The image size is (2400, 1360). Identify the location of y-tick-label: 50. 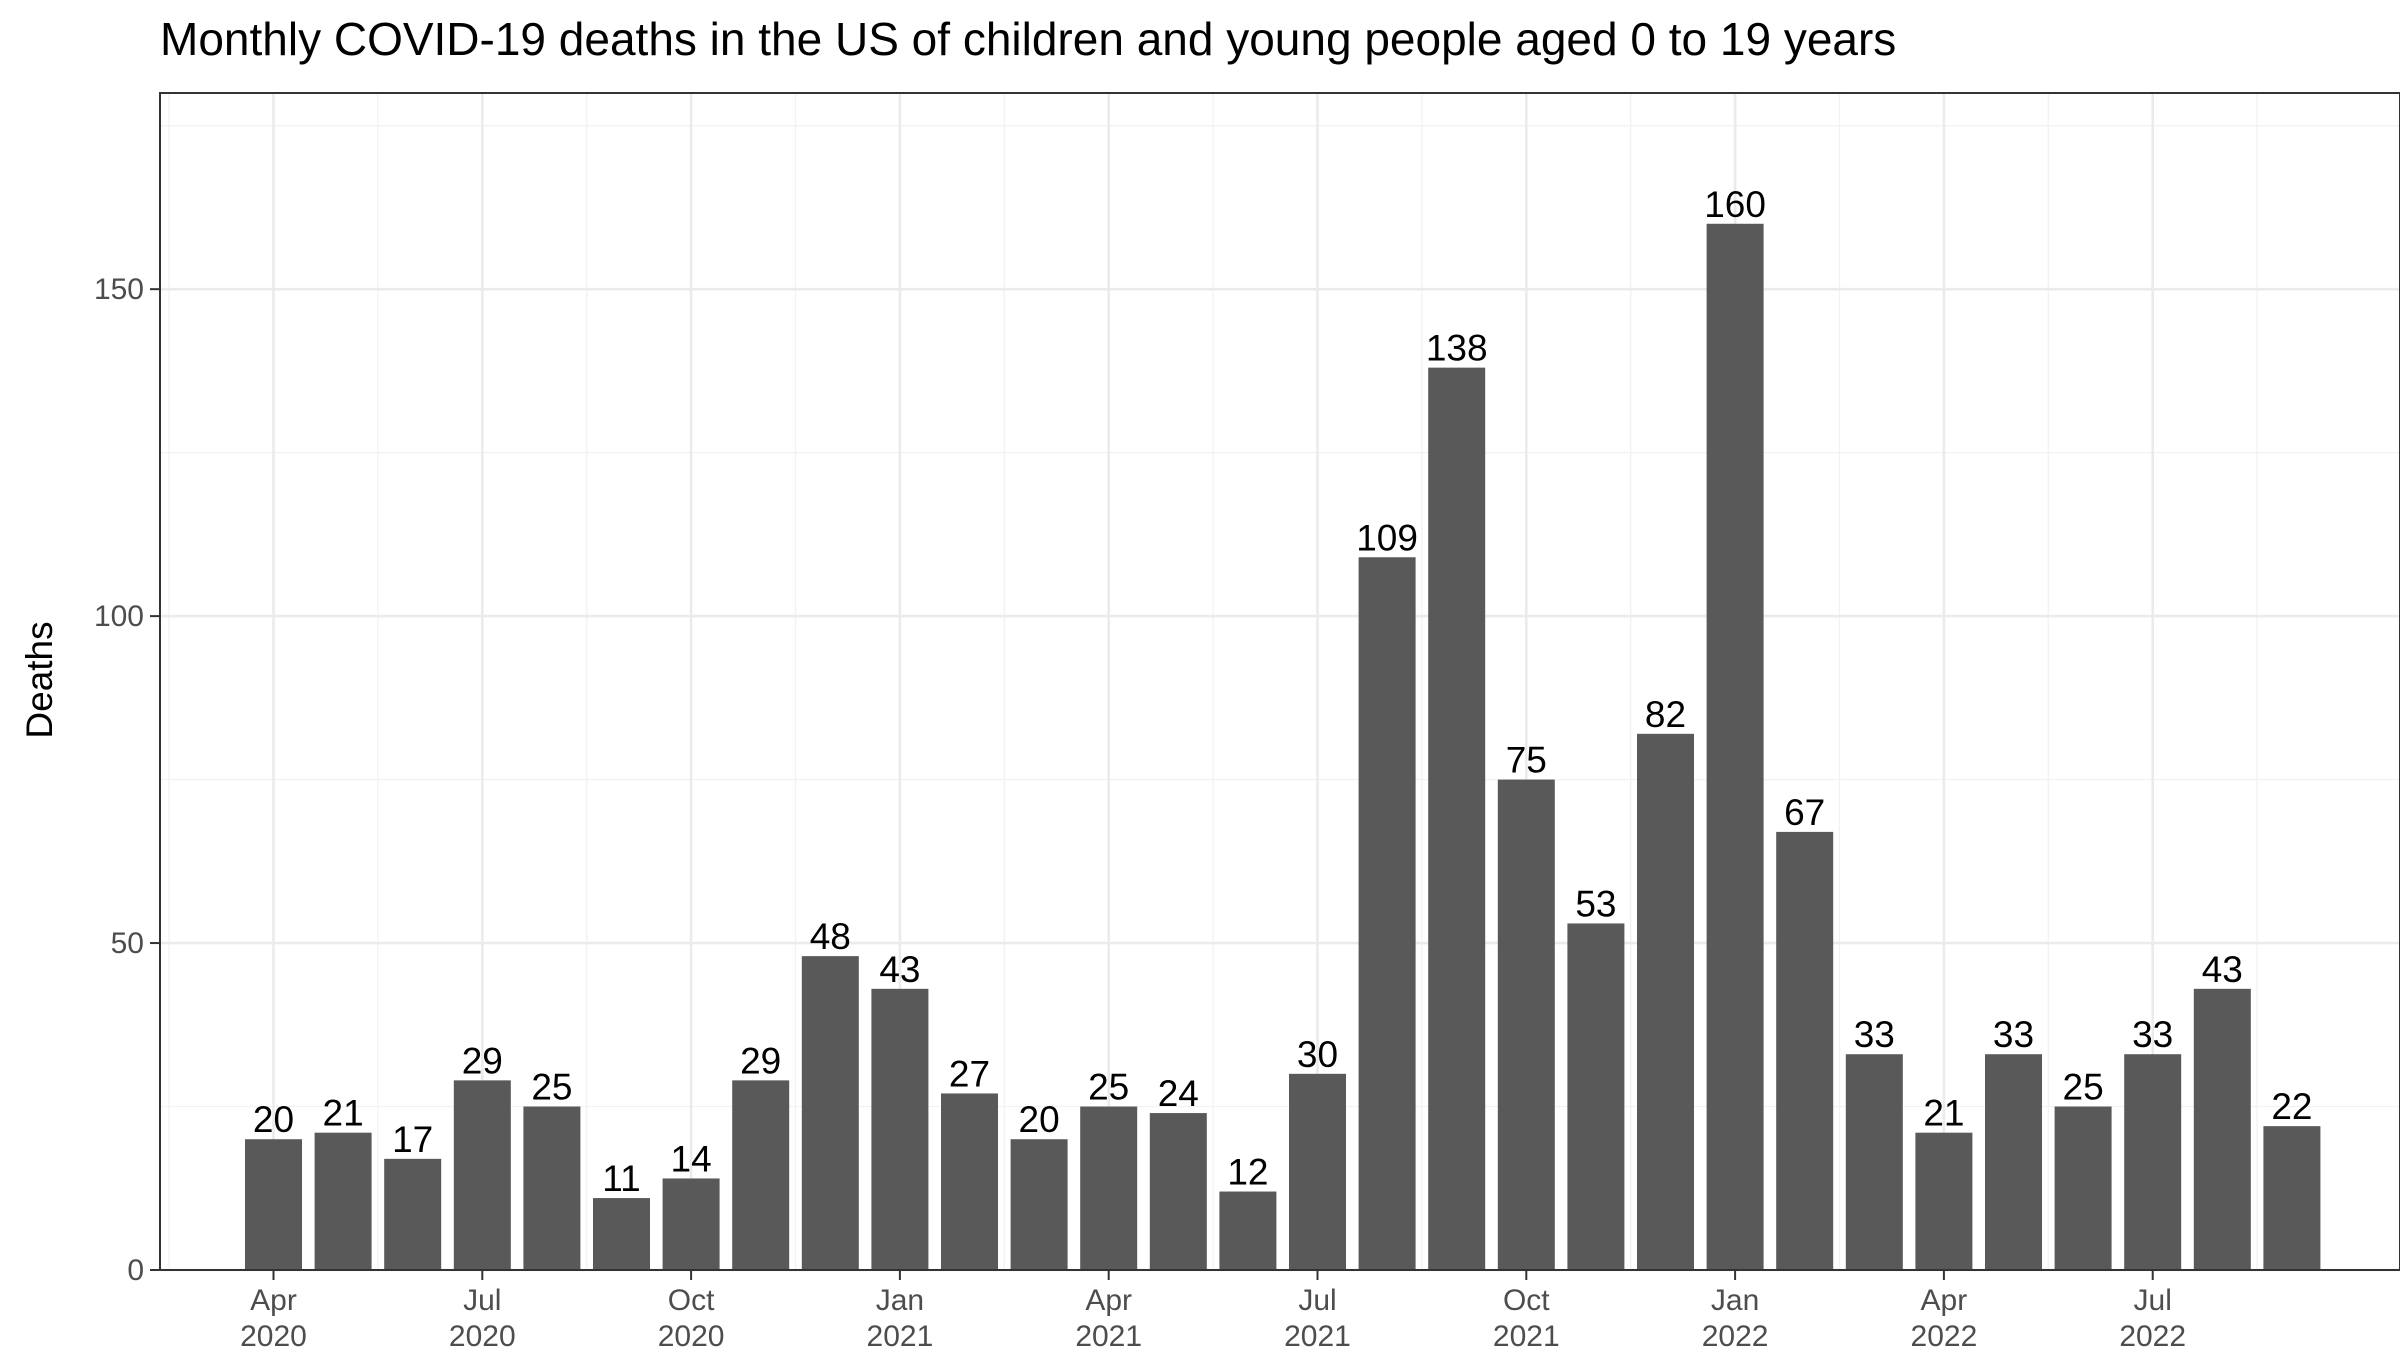
(127, 943).